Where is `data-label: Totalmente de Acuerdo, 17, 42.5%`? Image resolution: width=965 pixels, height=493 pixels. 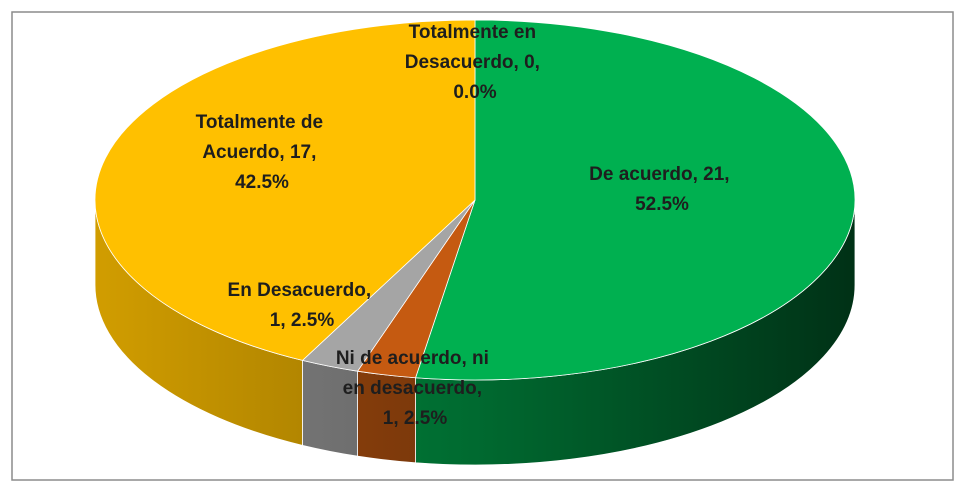 data-label: Totalmente de Acuerdo, 17, 42.5% is located at coordinates (262, 152).